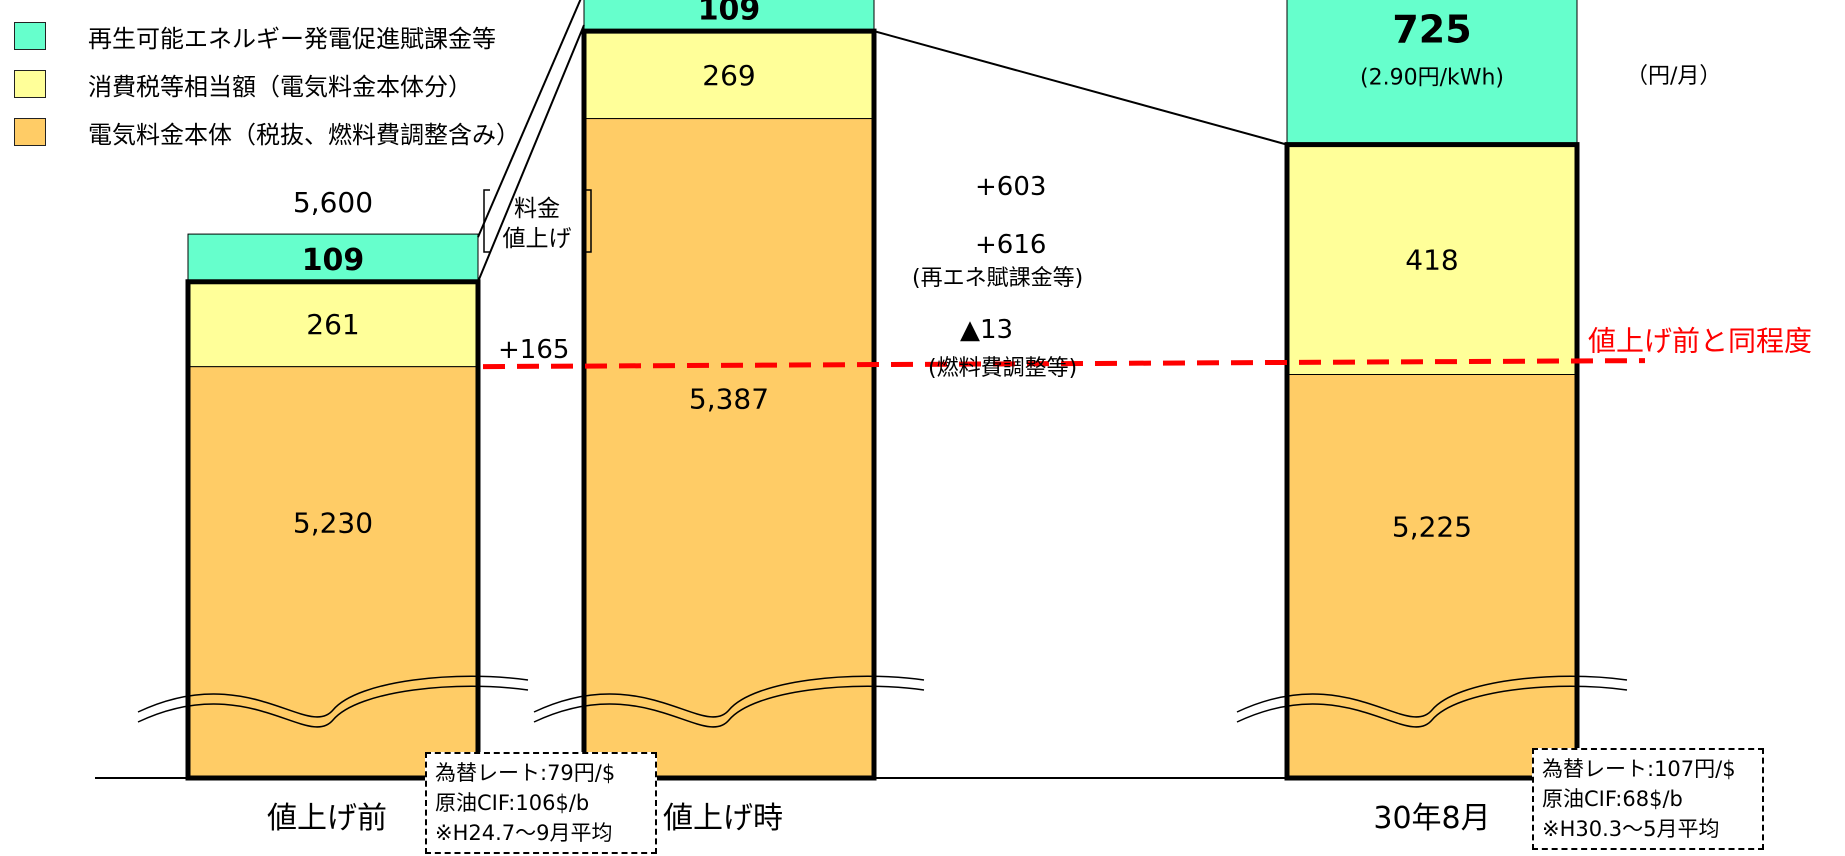 The width and height of the screenshot is (1845, 856). What do you see at coordinates (729, 448) in the screenshot?
I see `bar-segment-base-hike` at bounding box center [729, 448].